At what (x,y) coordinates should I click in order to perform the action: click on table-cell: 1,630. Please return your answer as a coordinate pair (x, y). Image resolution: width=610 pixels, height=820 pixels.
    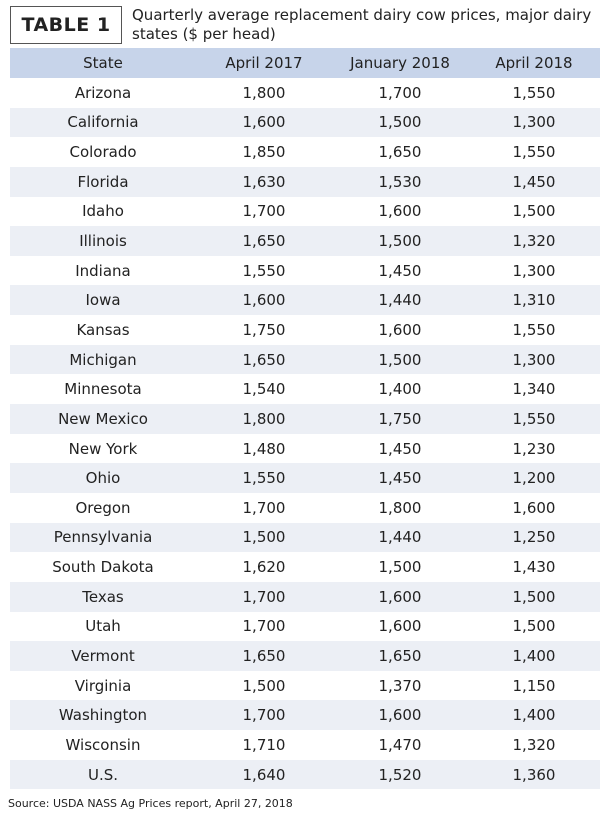
    Looking at the image, I should click on (264, 181).